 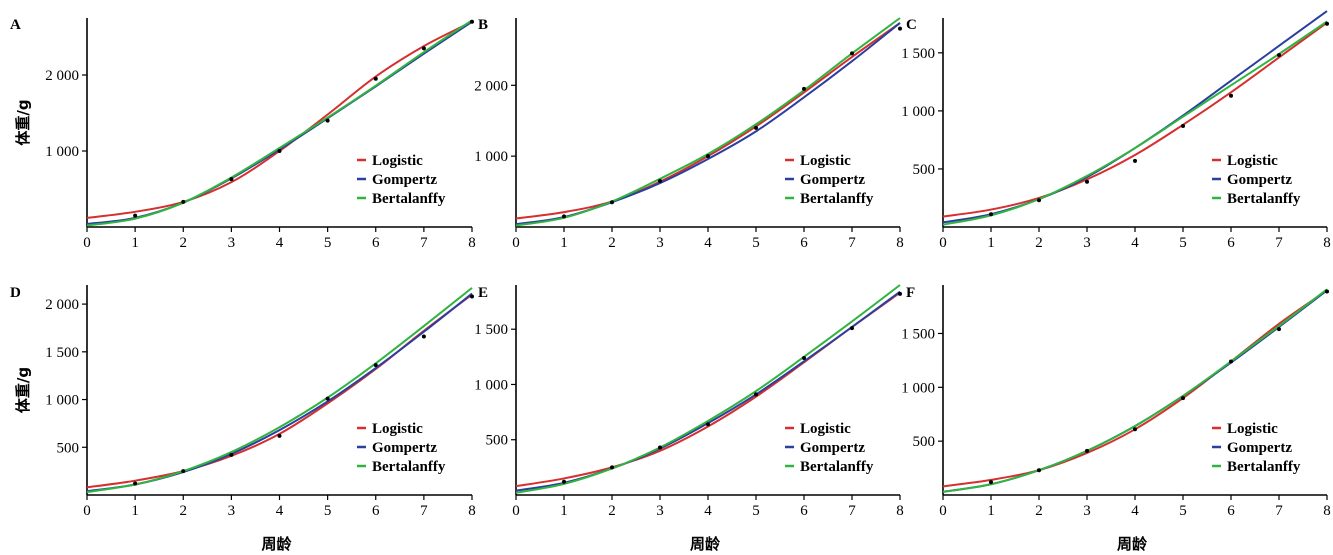 What do you see at coordinates (15, 25) in the screenshot?
I see `panel-letter: A` at bounding box center [15, 25].